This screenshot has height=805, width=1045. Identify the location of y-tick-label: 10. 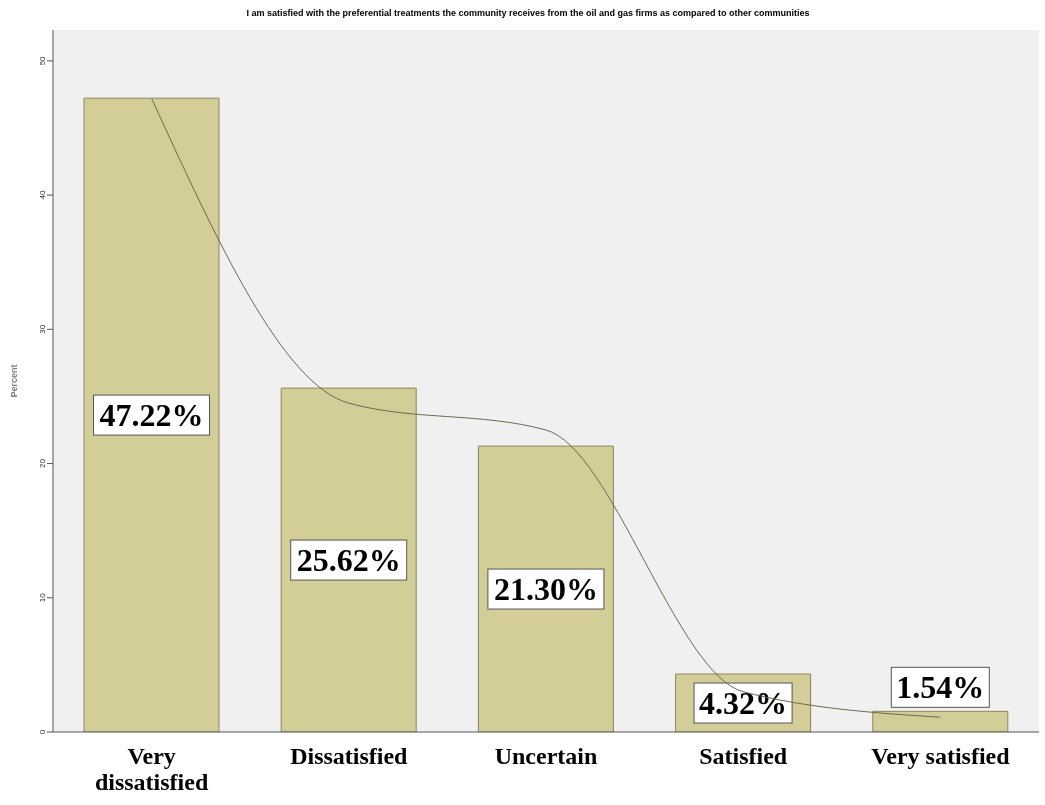
(42, 597).